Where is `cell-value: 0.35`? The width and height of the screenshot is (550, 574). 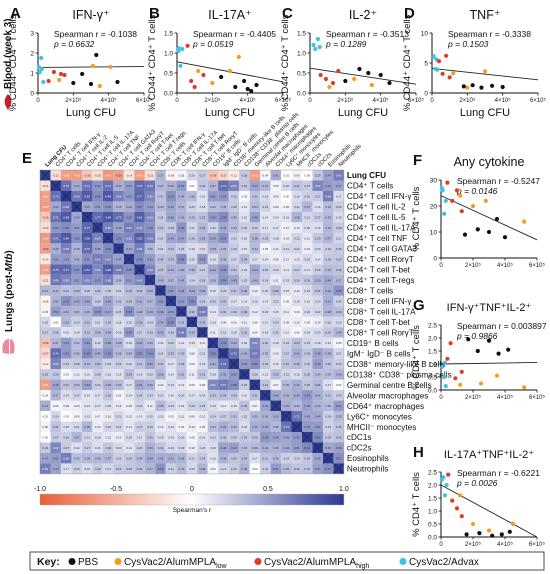 cell-value: 0.35 is located at coordinates (328, 406).